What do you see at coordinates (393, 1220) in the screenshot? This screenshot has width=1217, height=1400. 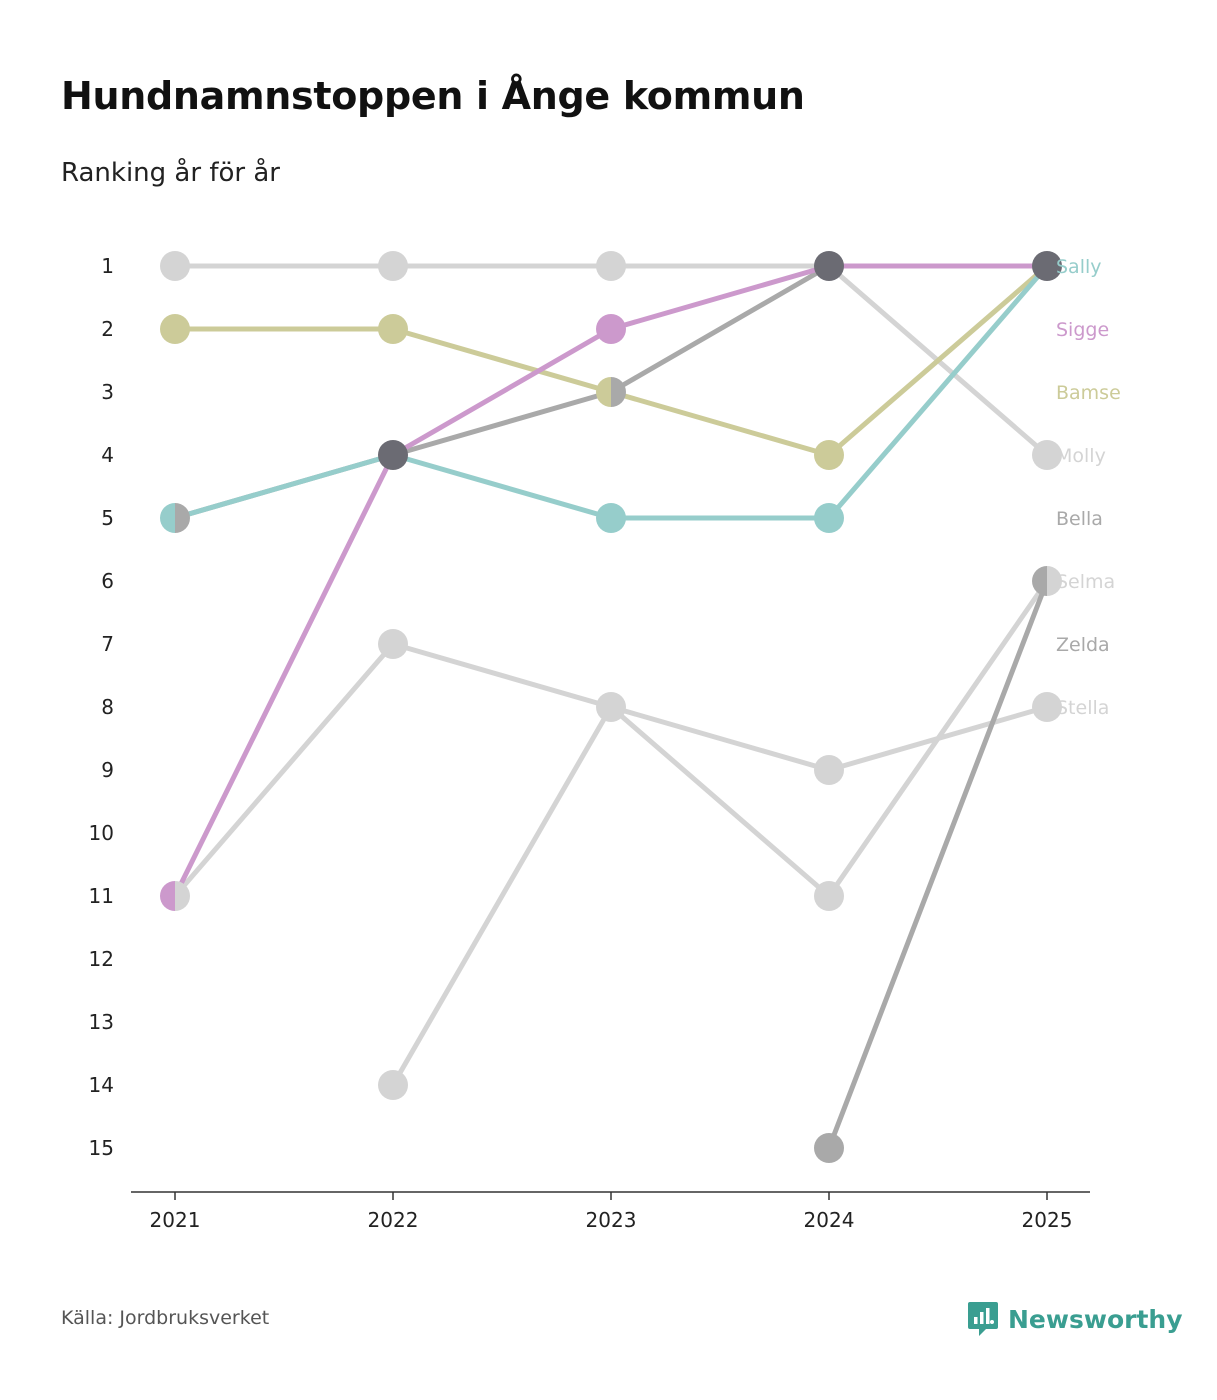 I see `x-tick-label: 2022` at bounding box center [393, 1220].